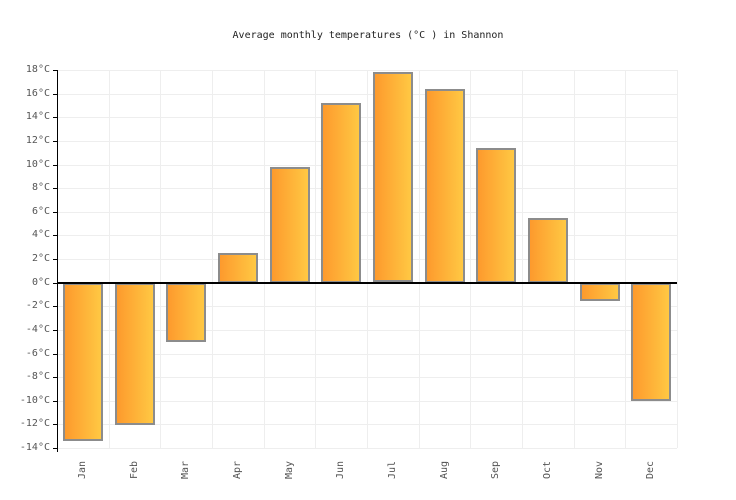  I want to click on zero-axis-line, so click(367, 283).